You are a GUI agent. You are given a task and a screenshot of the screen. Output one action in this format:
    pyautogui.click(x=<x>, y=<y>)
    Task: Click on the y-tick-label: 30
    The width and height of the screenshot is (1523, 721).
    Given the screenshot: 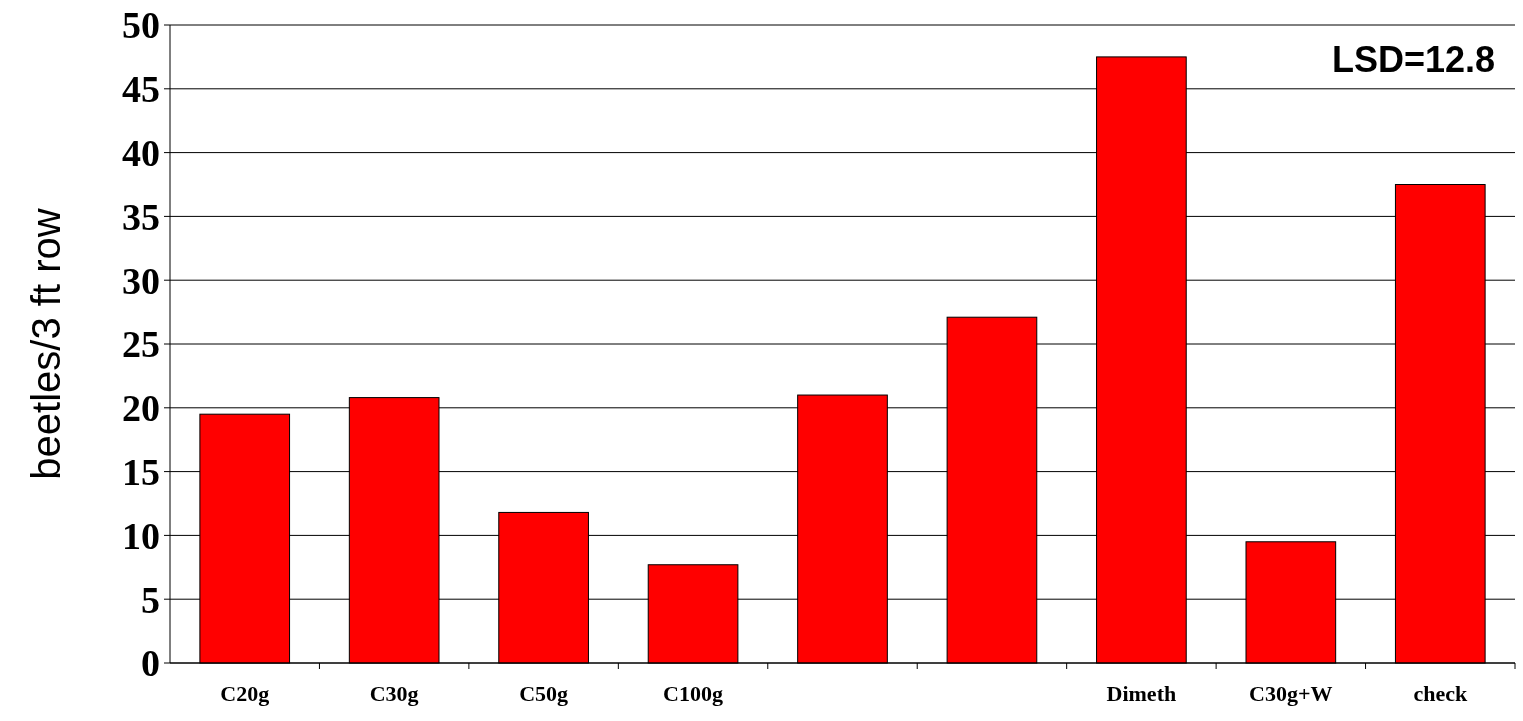 What is the action you would take?
    pyautogui.click(x=141, y=280)
    